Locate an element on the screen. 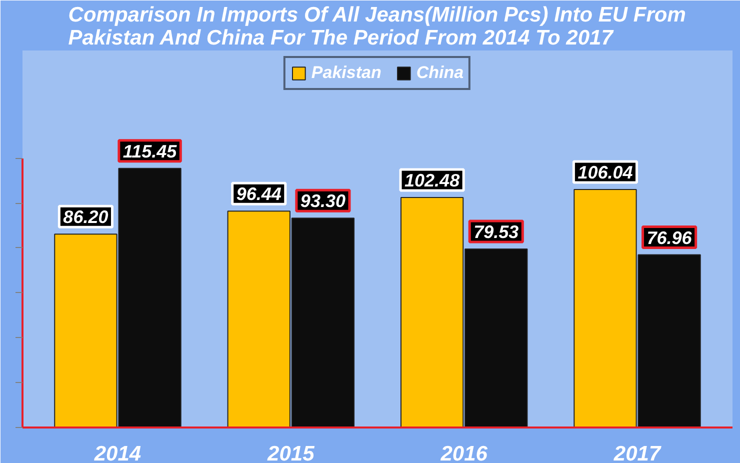 The height and width of the screenshot is (463, 740). legend-label: Pakistan is located at coordinates (346, 73).